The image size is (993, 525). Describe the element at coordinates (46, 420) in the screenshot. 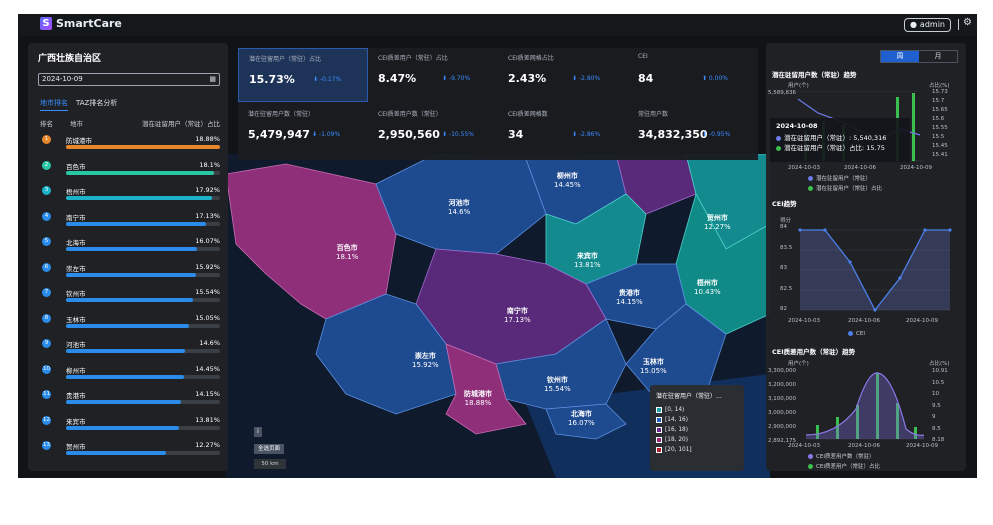

I see `rank-badge: 12` at that location.